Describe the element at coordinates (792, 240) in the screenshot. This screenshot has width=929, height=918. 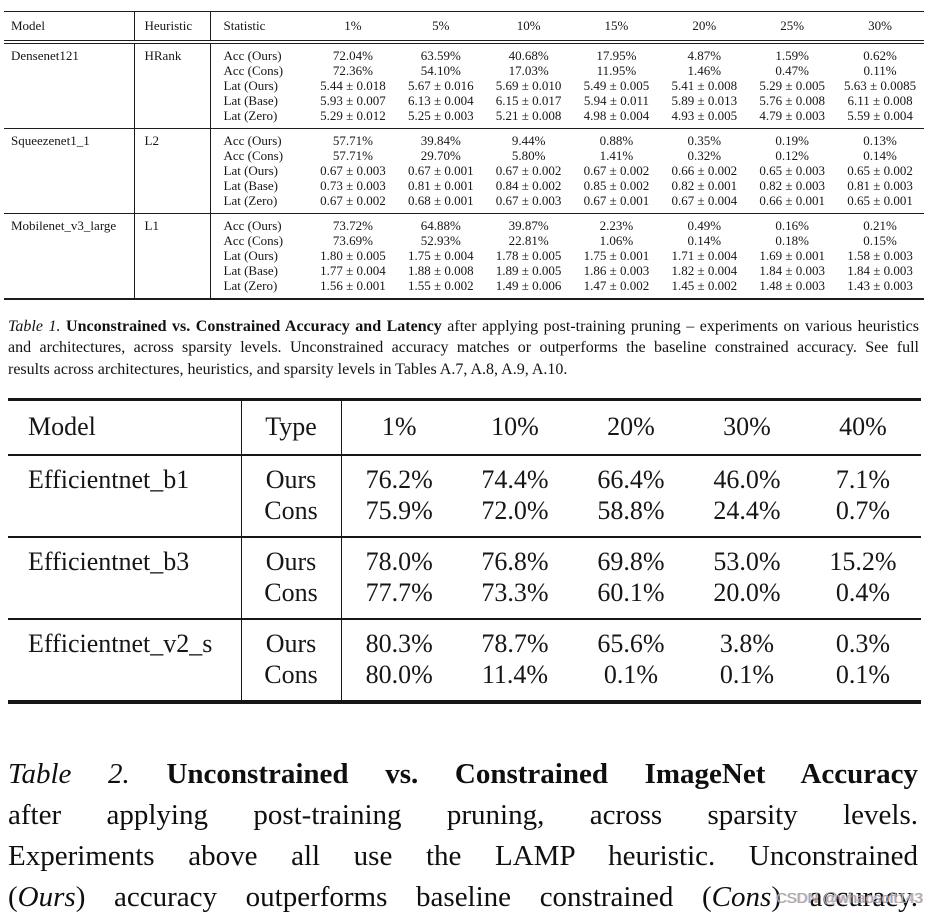
I see `value-cell: 0.18%` at that location.